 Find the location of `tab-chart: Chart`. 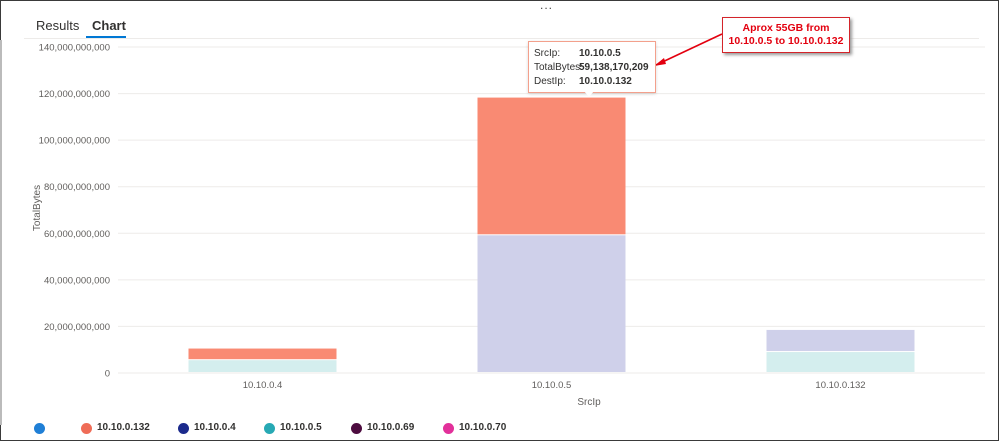

tab-chart: Chart is located at coordinates (109, 25).